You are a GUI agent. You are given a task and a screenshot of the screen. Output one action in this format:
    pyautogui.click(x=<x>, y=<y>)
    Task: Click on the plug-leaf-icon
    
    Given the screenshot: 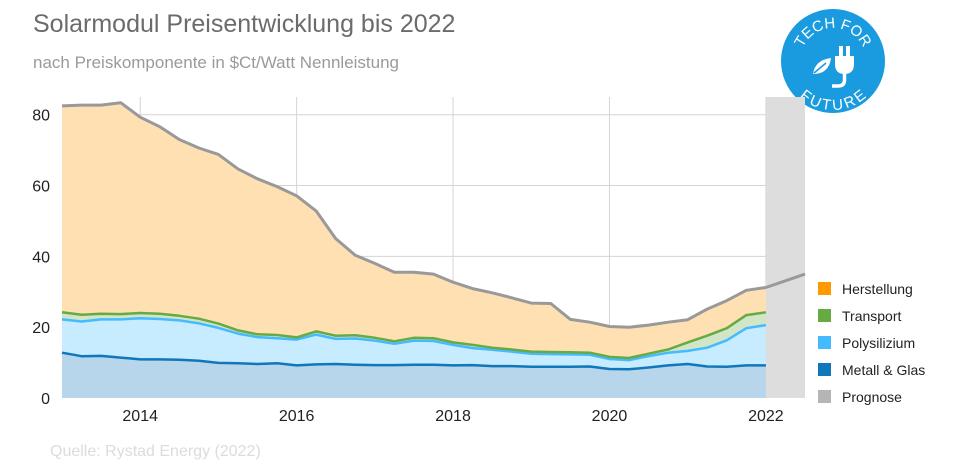 What is the action you would take?
    pyautogui.click(x=833, y=67)
    